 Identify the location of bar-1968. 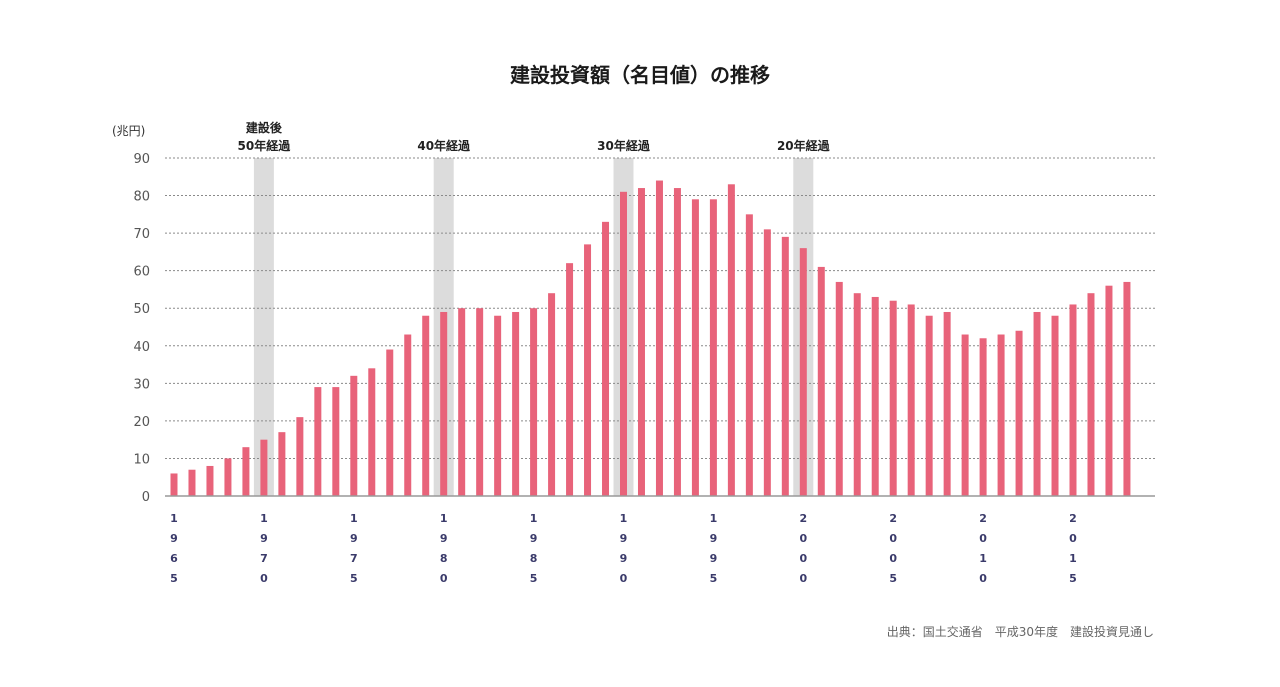
(228, 477).